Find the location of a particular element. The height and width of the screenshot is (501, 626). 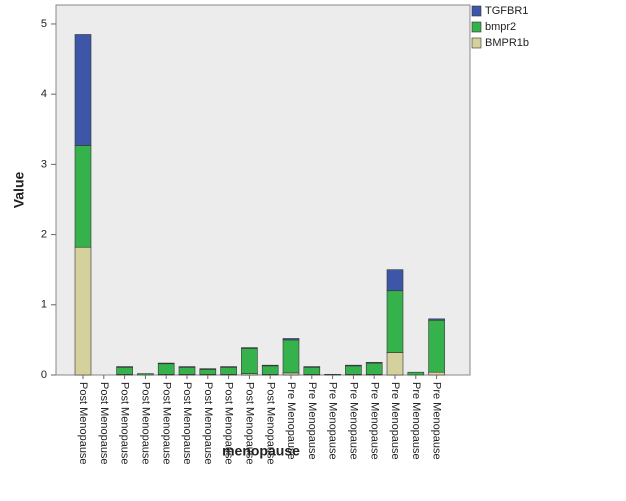

y-tick-label: 4 is located at coordinates (44, 94).